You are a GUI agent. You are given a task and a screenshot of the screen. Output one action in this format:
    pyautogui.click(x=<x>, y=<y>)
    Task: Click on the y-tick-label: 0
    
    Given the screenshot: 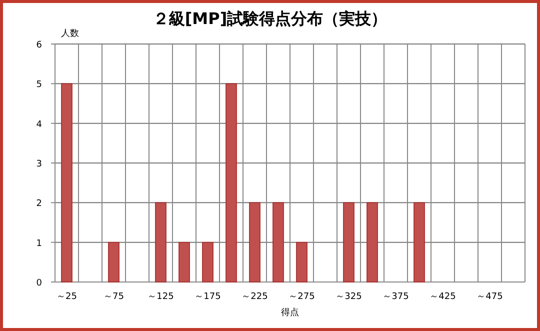 What is the action you would take?
    pyautogui.click(x=39, y=283)
    